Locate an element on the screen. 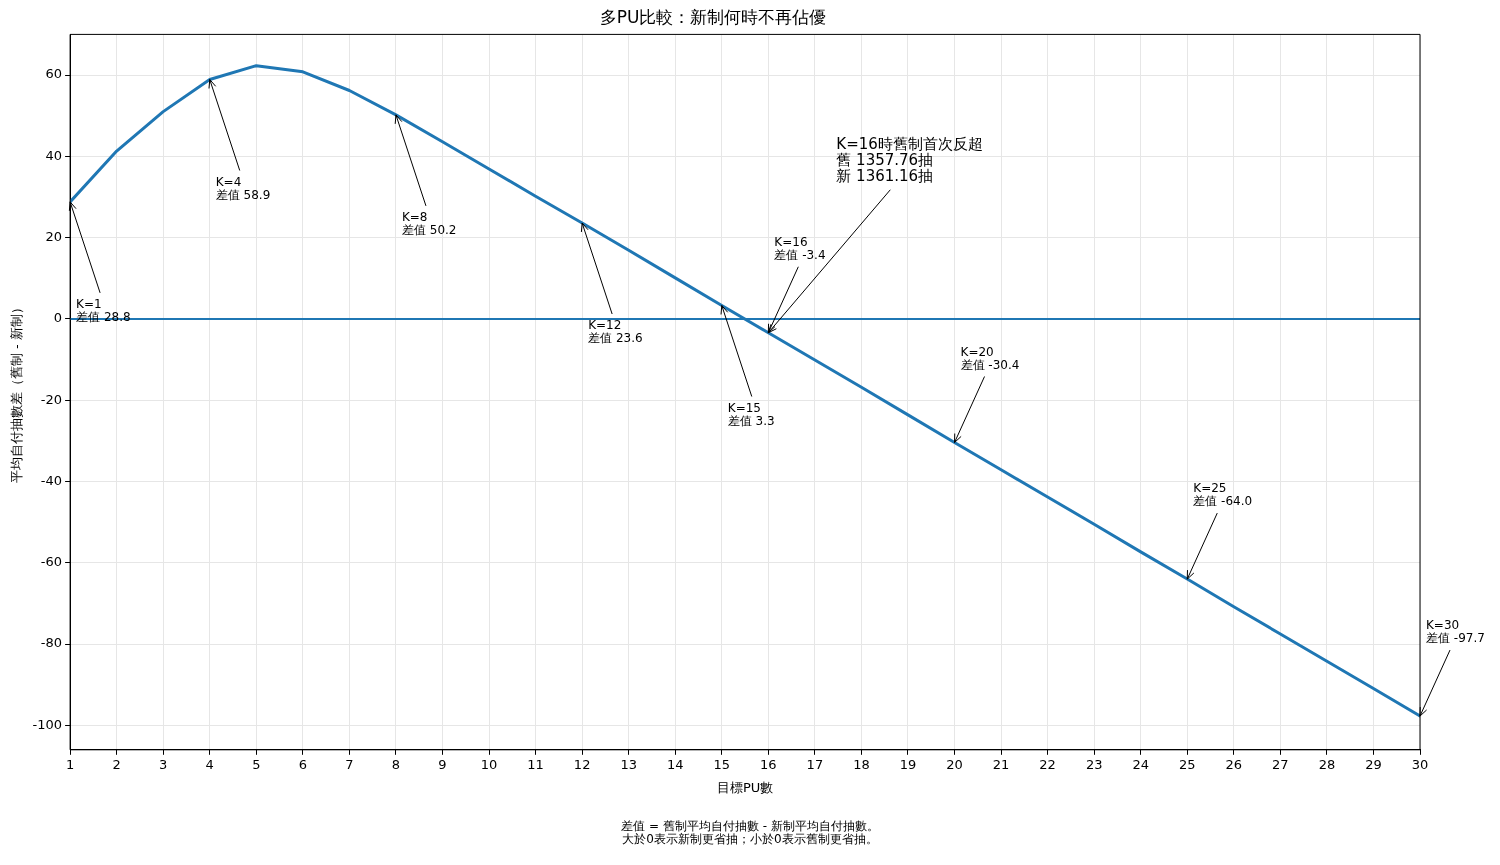 This screenshot has width=1500, height=865. y-axis-title: 平均自付抽數差（舊制 - 新制） is located at coordinates (17, 392).